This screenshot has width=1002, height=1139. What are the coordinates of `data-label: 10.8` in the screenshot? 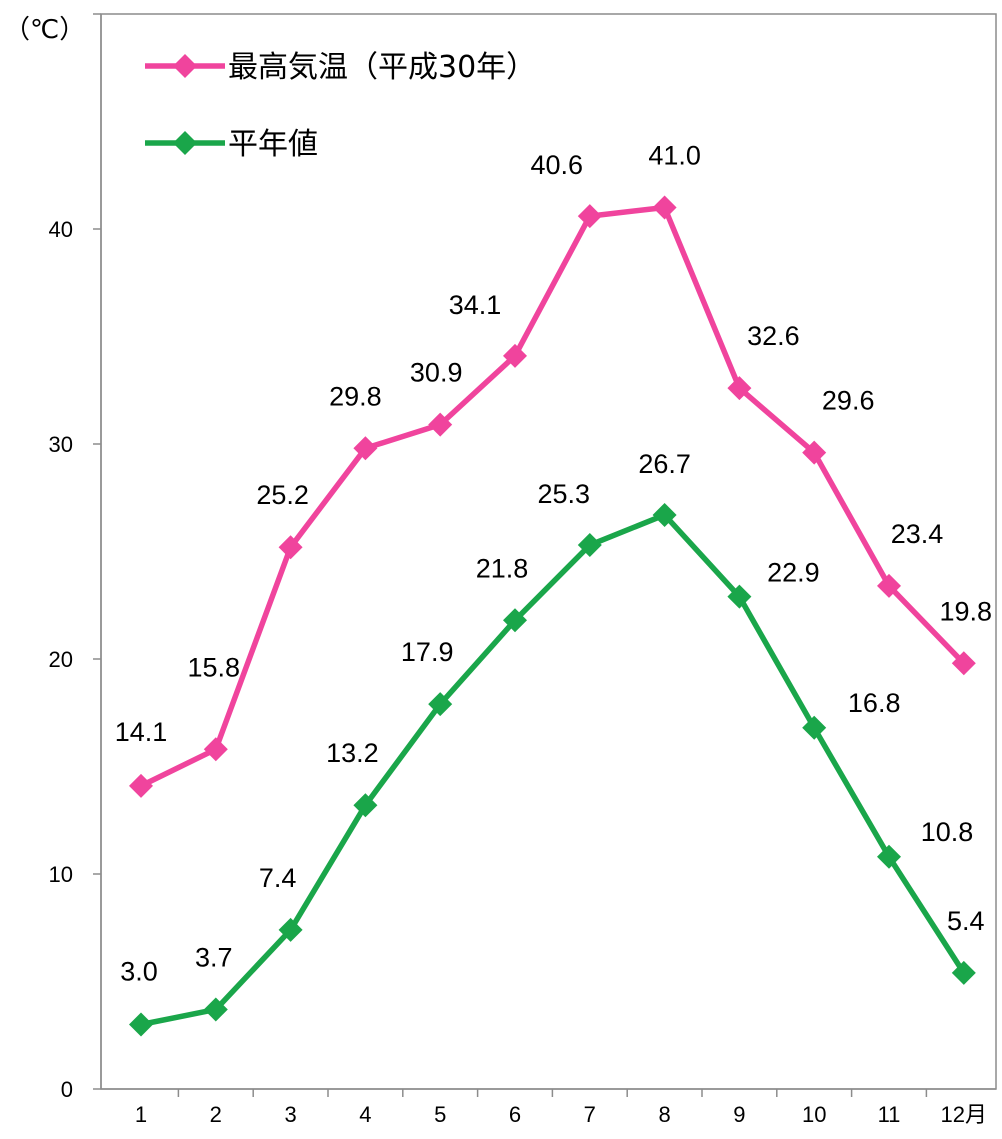 It's located at (947, 832).